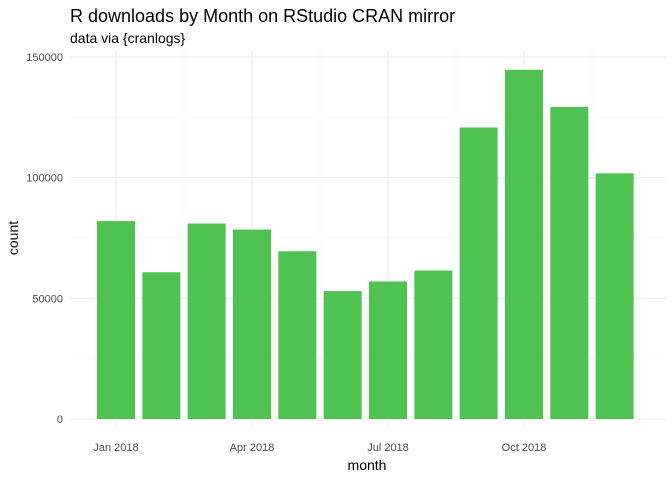 The width and height of the screenshot is (672, 480). What do you see at coordinates (44, 239) in the screenshot?
I see `y-axis-ticks: 0 50000 100000 150000` at bounding box center [44, 239].